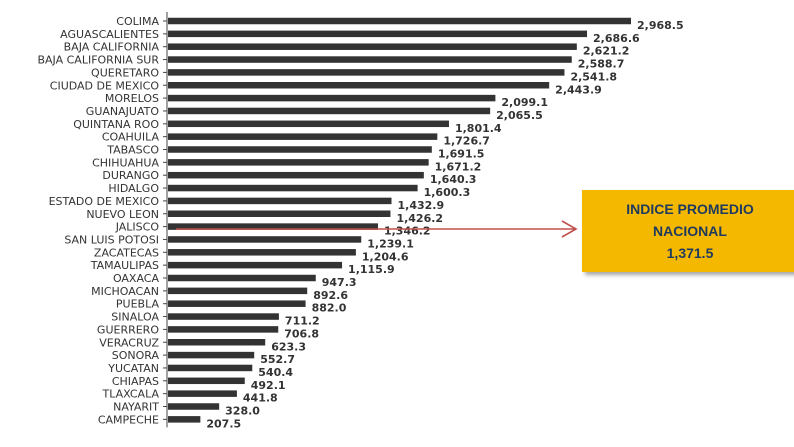  I want to click on category-label: SINALOA, so click(135, 317).